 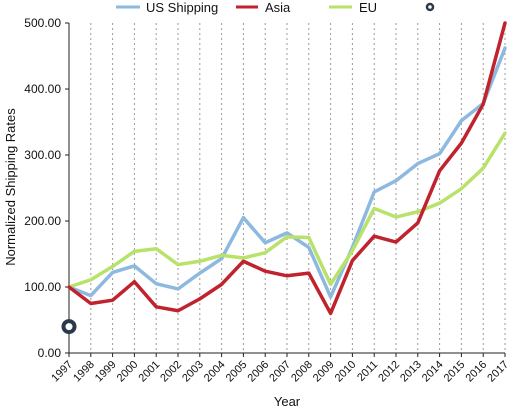 What do you see at coordinates (263, 7) in the screenshot?
I see `legend-item-asia: Asia` at bounding box center [263, 7].